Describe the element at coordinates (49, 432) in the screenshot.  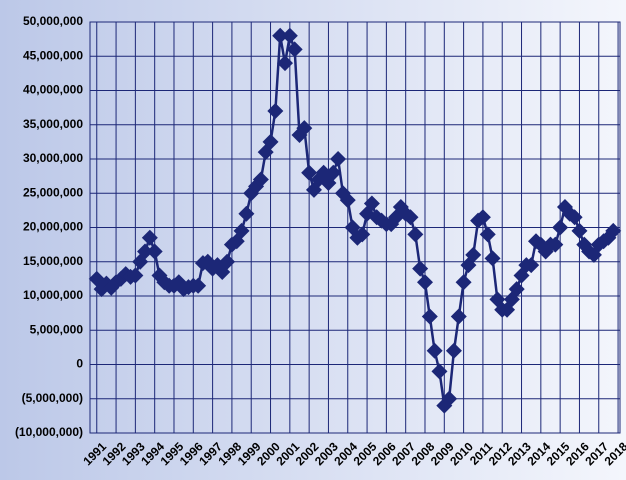
I see `y-tick-label: (10,000,000)` at that location.